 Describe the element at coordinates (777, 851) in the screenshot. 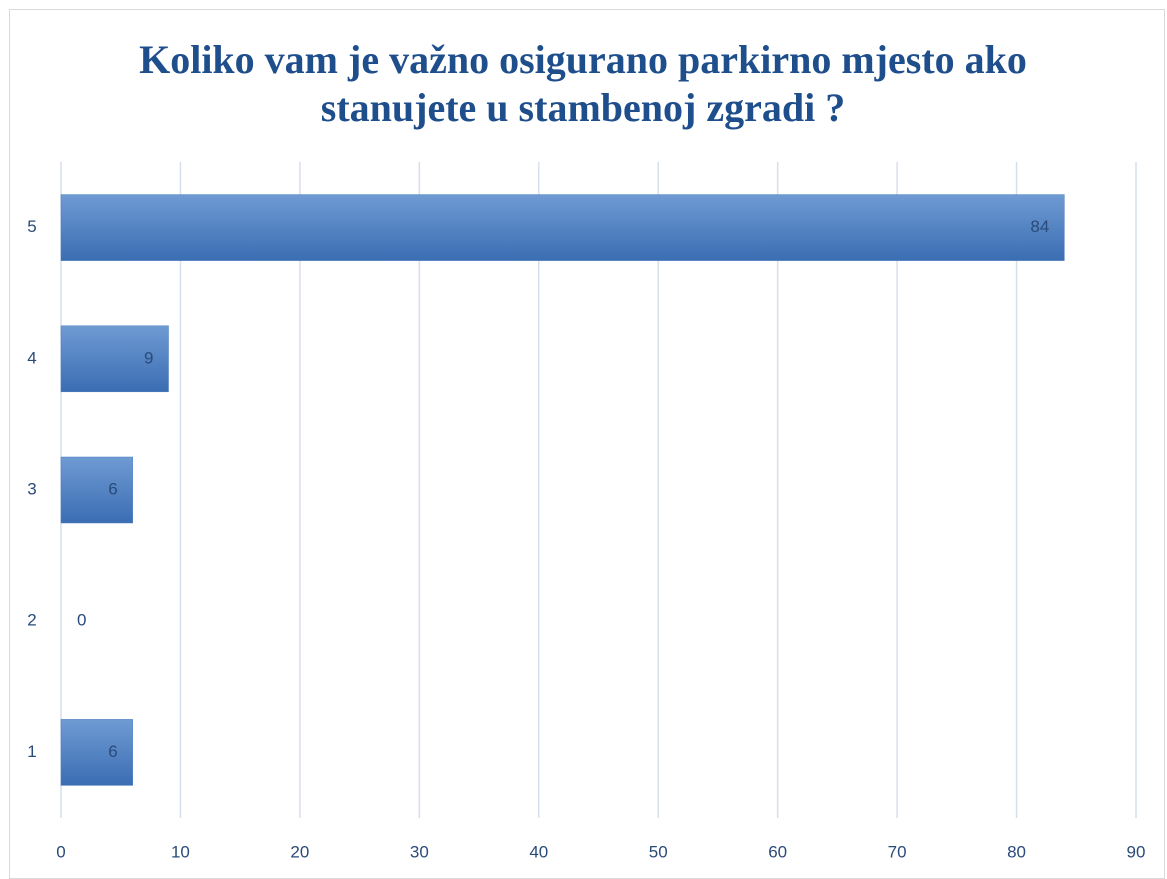

I see `x-tick-label: 60` at that location.